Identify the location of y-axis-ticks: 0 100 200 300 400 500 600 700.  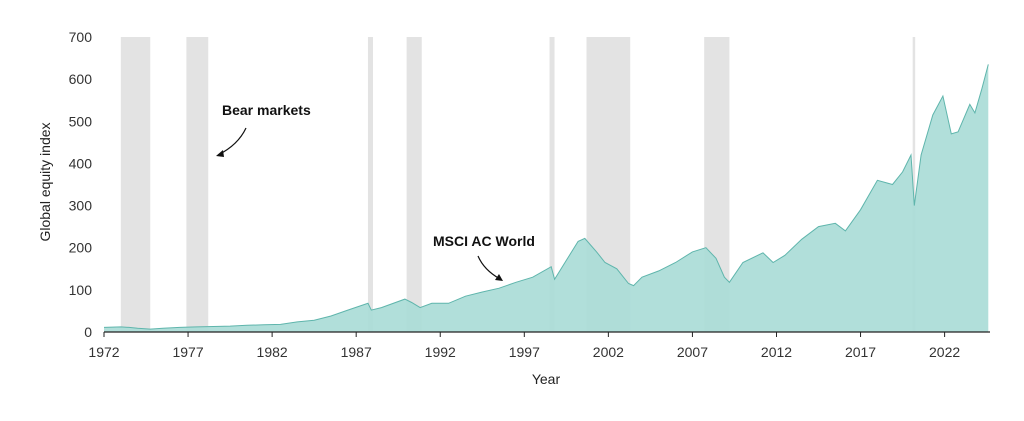
(81, 184).